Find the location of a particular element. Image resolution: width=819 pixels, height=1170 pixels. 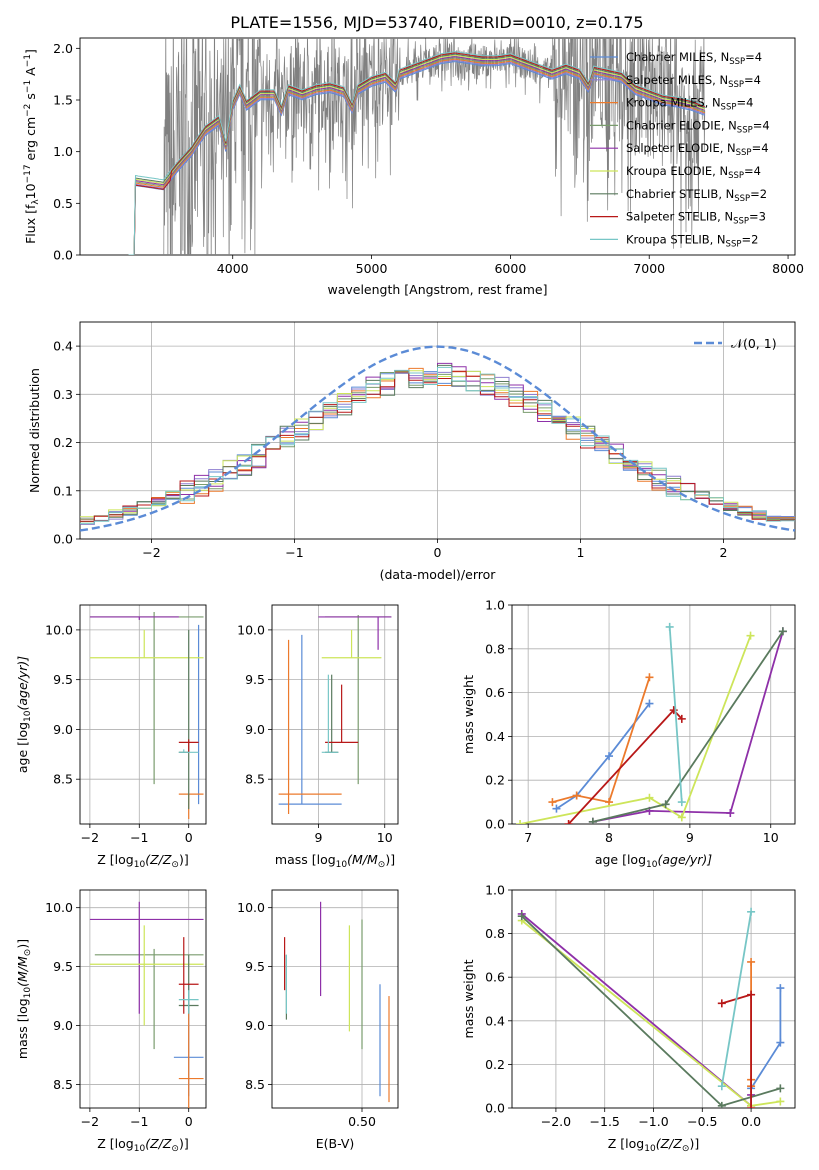

label-part: (age/yr)] is located at coordinates (22, 683).